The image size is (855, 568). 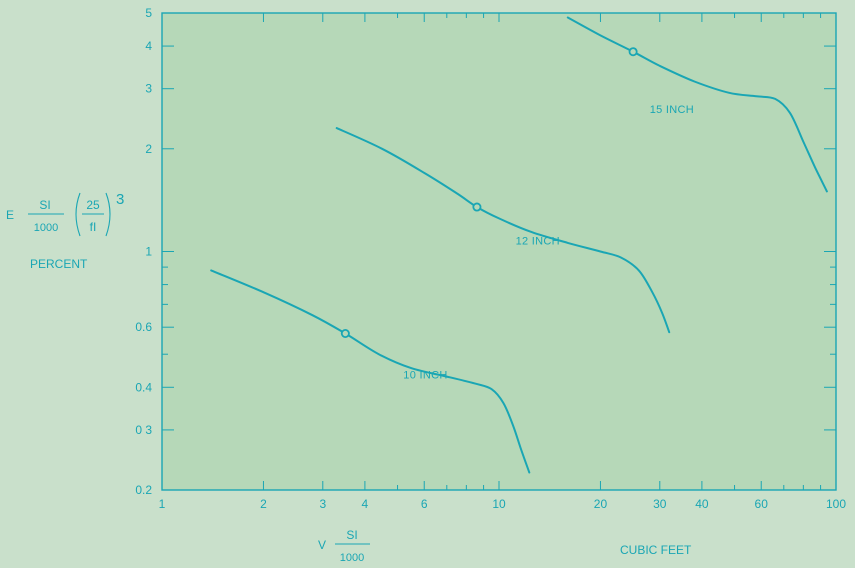 I want to click on x-tick-label: 100, so click(x=836, y=504).